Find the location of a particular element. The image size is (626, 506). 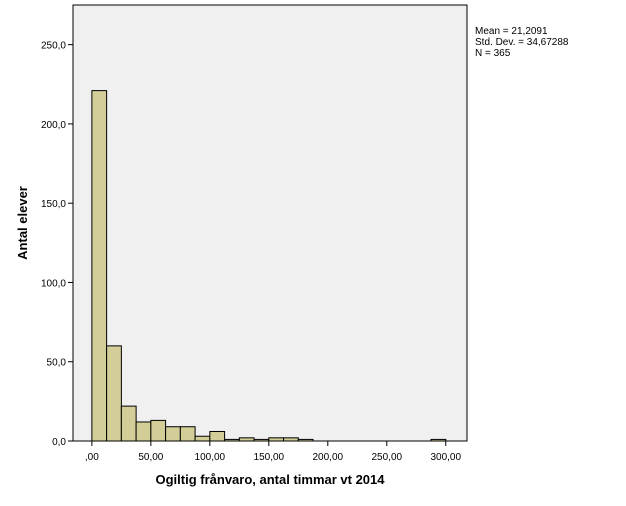

y-tick-label: 100,0 is located at coordinates (53, 283).